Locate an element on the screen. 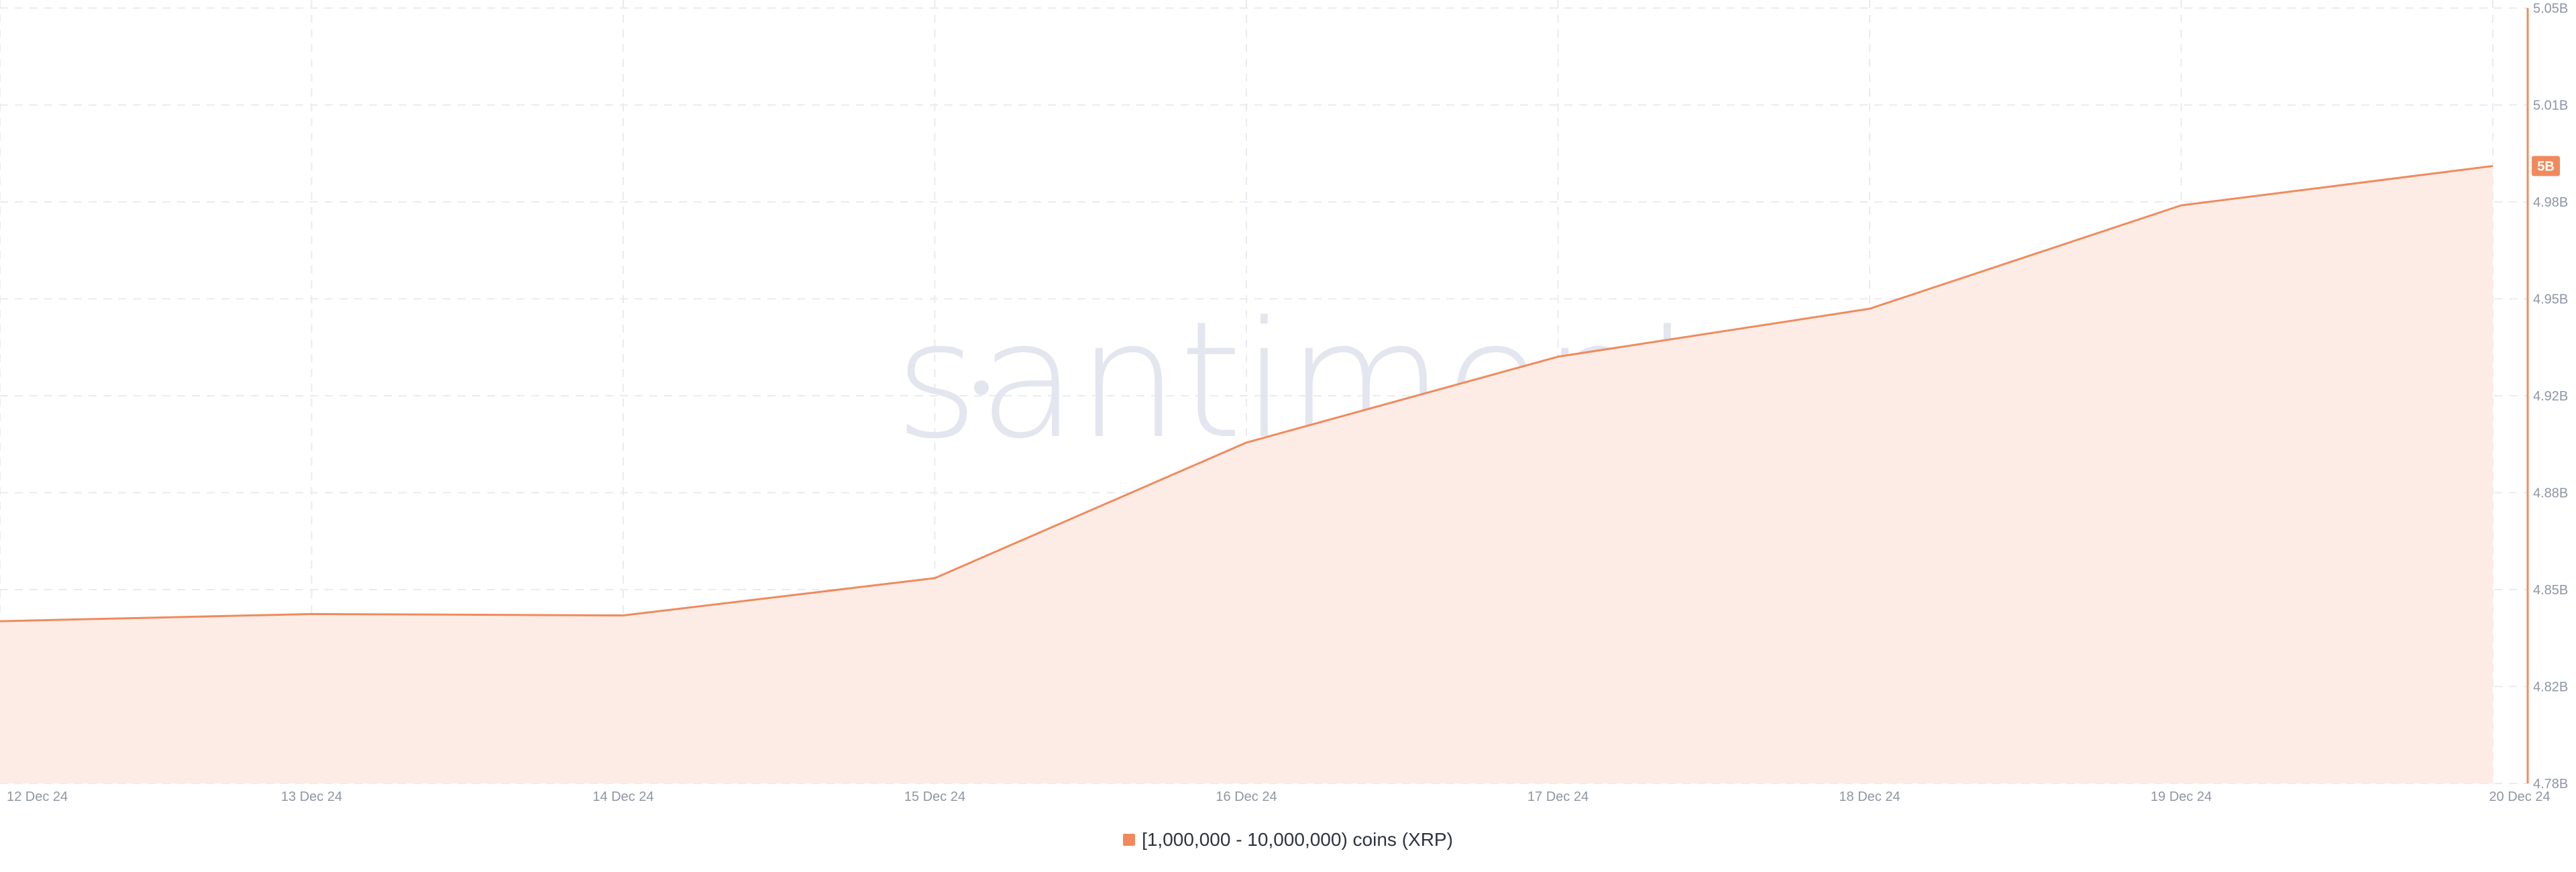  y-tick-label: 4.92B is located at coordinates (2550, 397).